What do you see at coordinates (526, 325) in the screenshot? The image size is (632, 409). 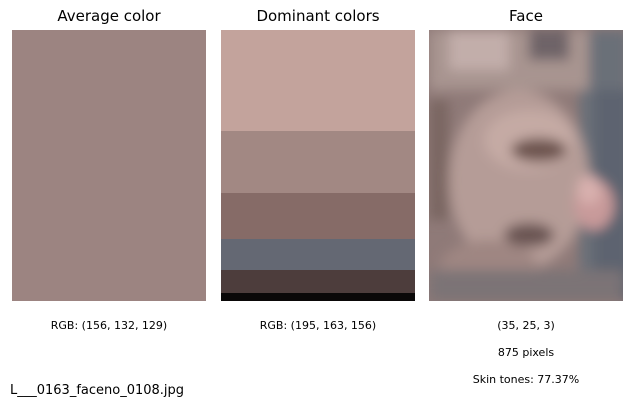 I see `face-dimensions: (35, 25, 3)` at bounding box center [526, 325].